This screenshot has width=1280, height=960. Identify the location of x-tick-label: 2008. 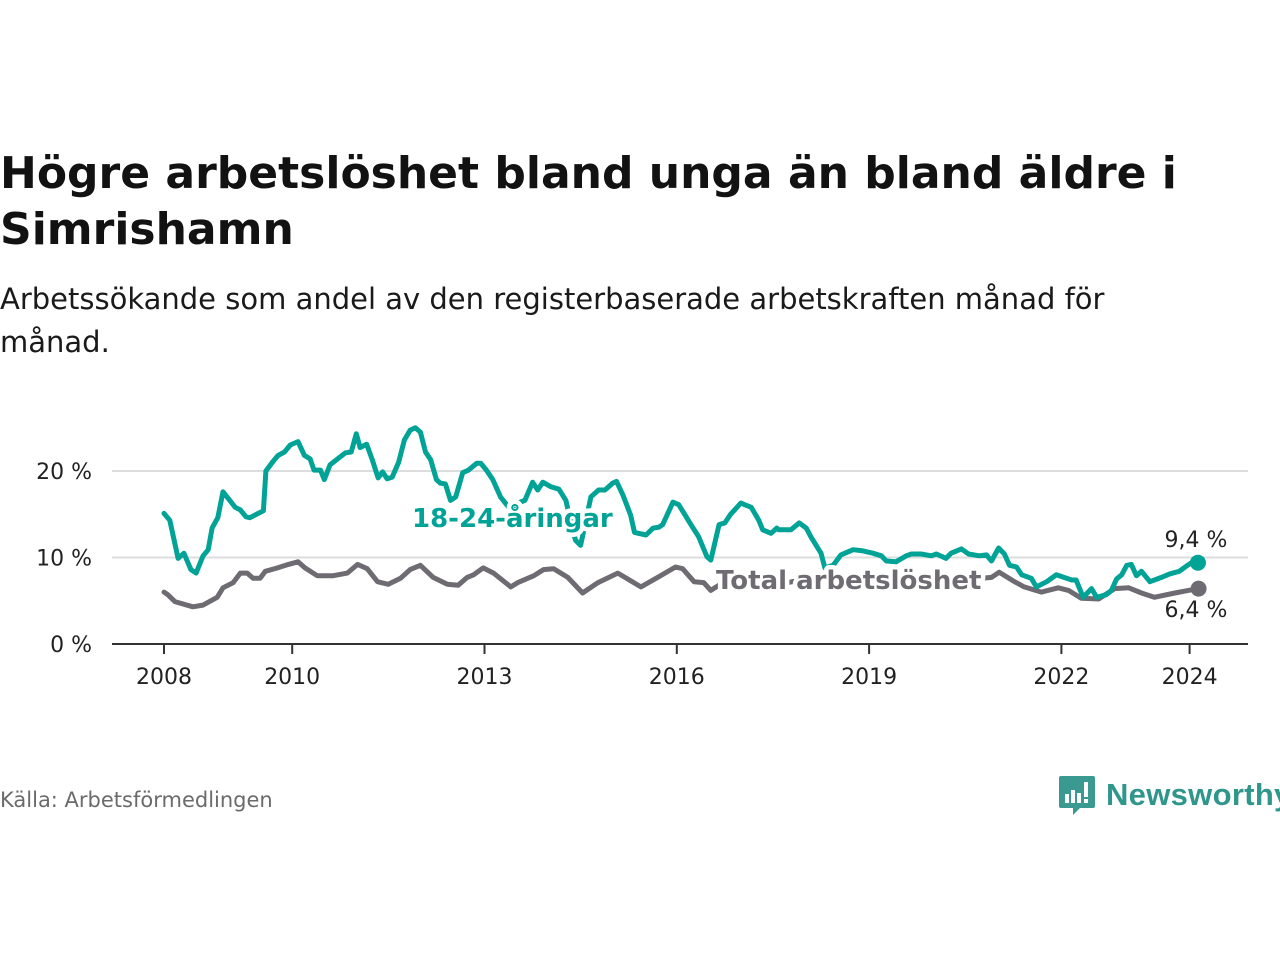
(164, 677).